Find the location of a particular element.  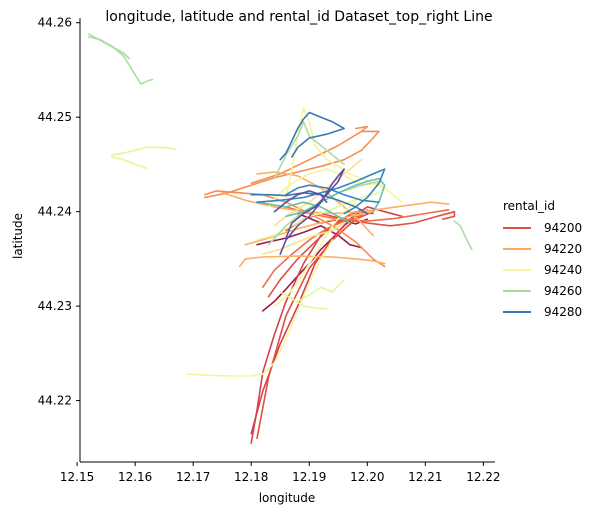

x-tick-label: 12.21 is located at coordinates (425, 477).